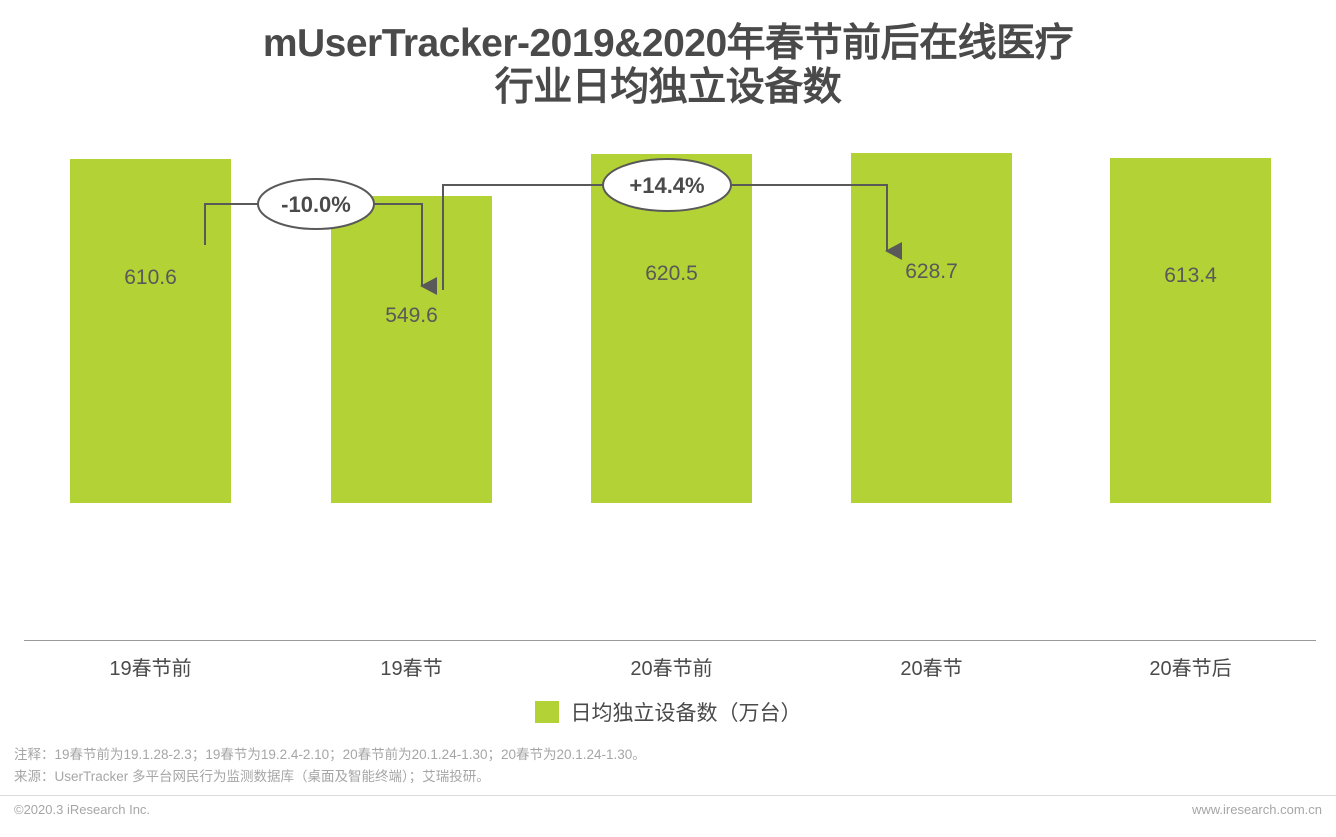 Image resolution: width=1336 pixels, height=837 pixels. I want to click on x-axis-line, so click(670, 640).